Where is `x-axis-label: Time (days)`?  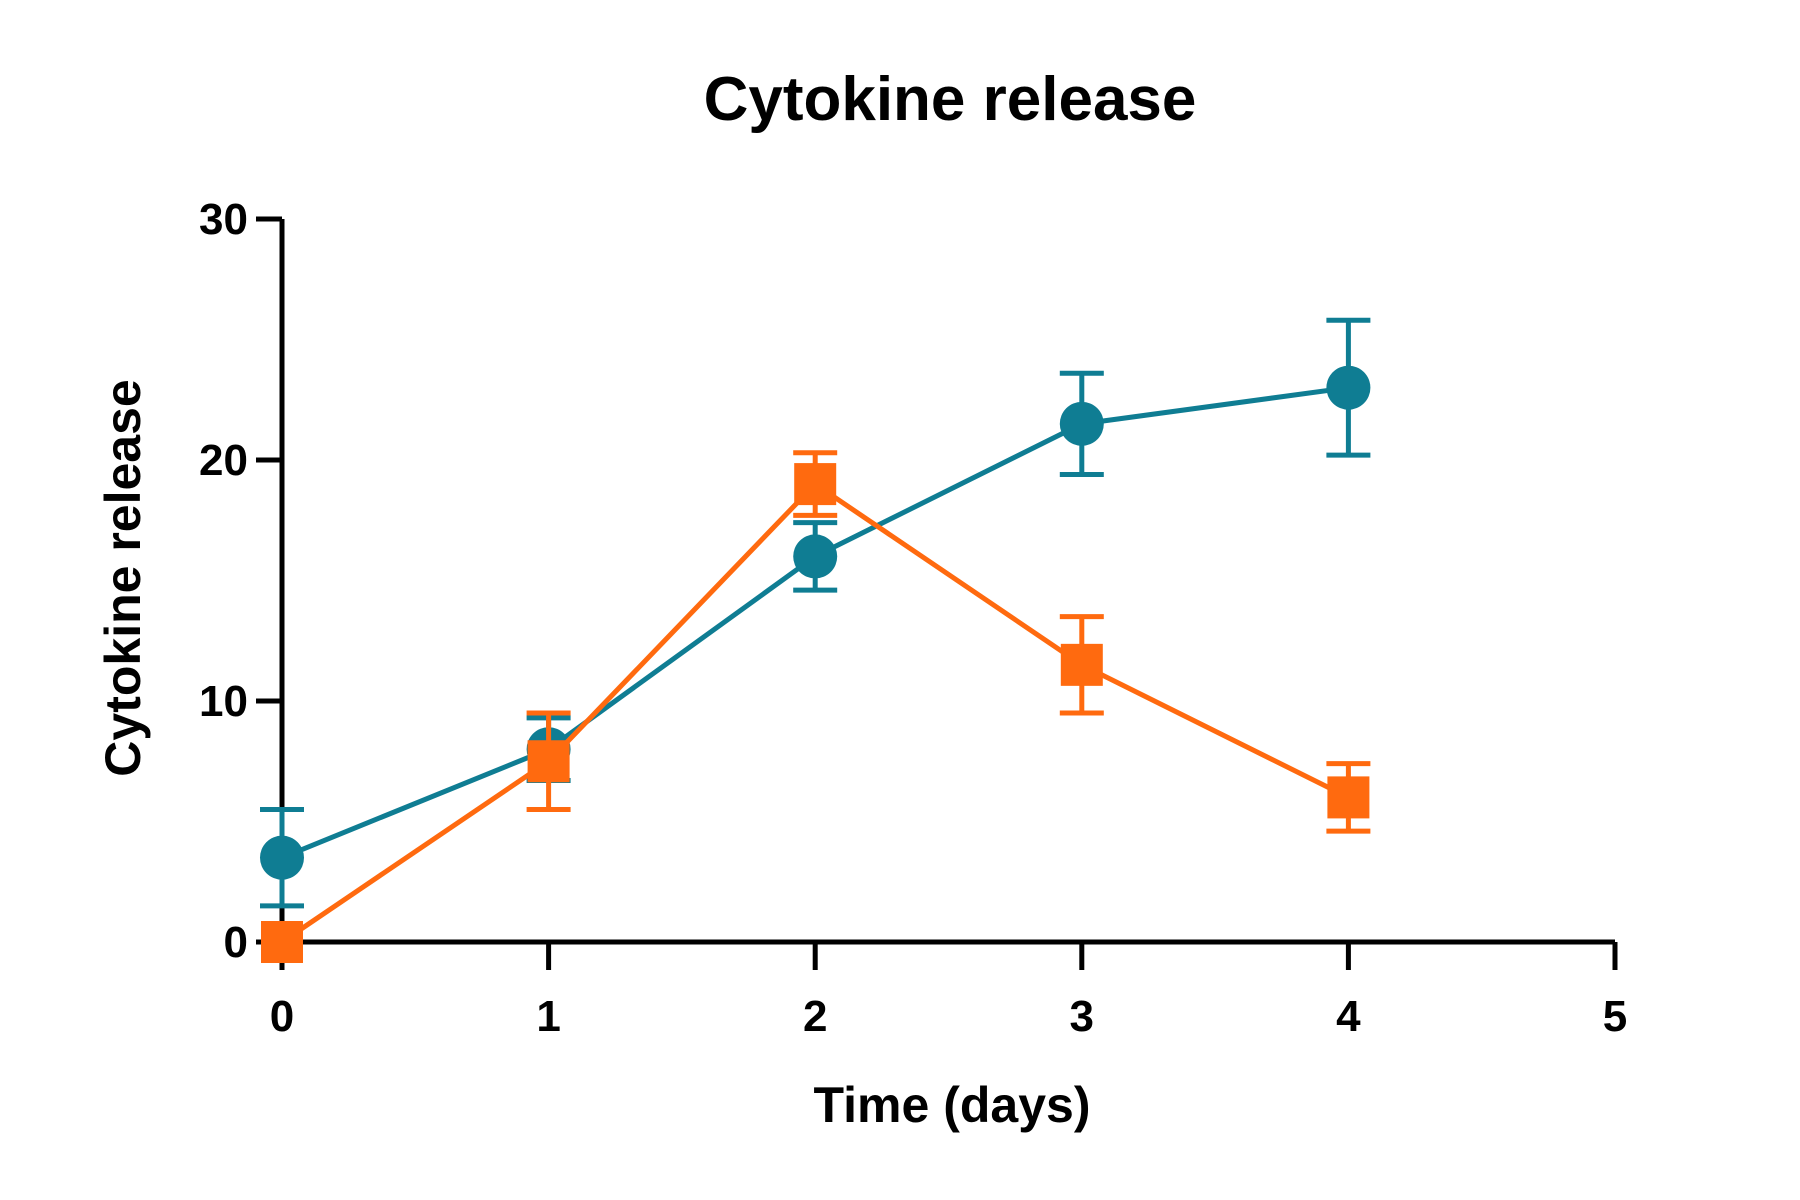 x-axis-label: Time (days) is located at coordinates (952, 1105).